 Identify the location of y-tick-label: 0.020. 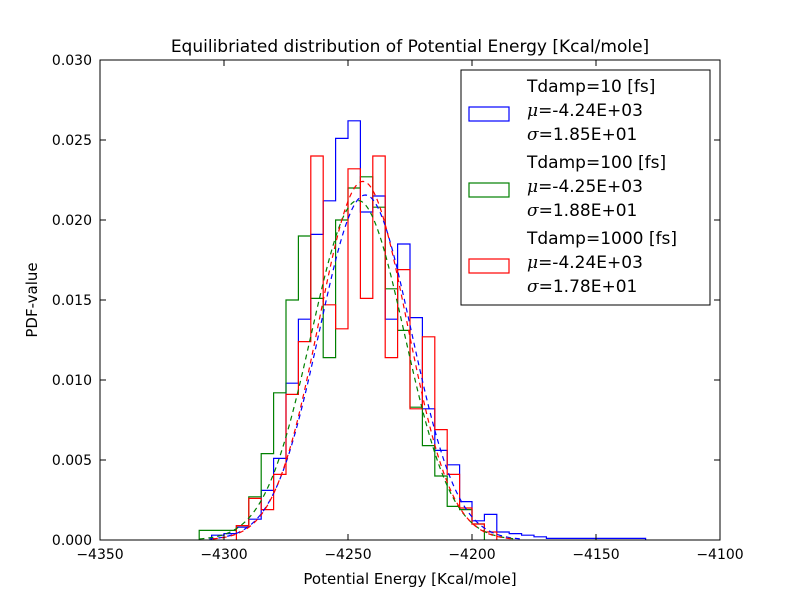
(72, 221).